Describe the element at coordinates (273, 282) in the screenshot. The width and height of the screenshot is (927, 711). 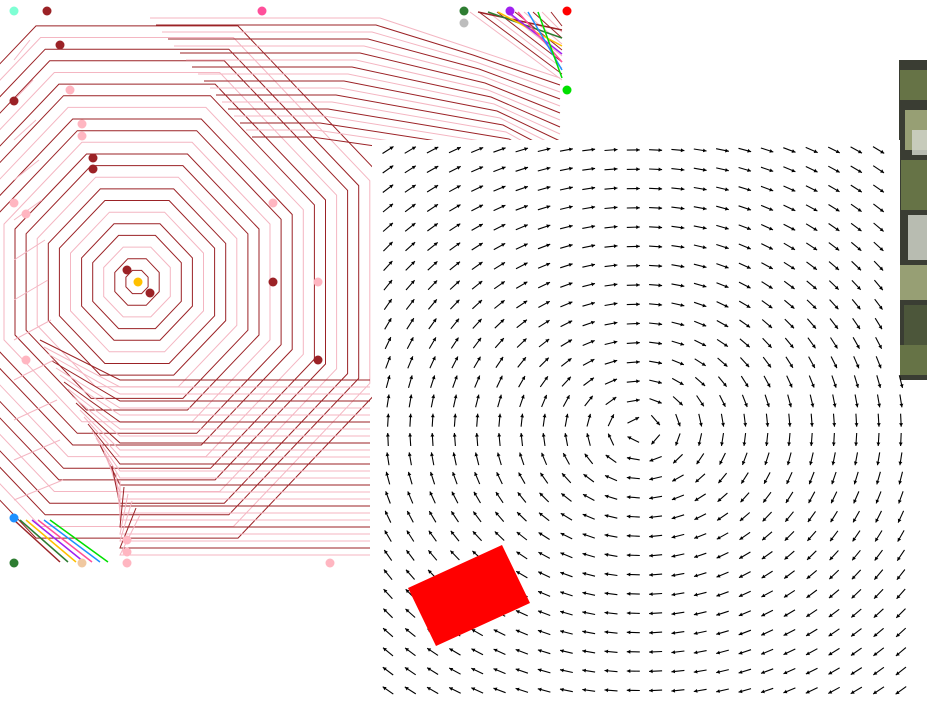
I see `dark-red-marker` at that location.